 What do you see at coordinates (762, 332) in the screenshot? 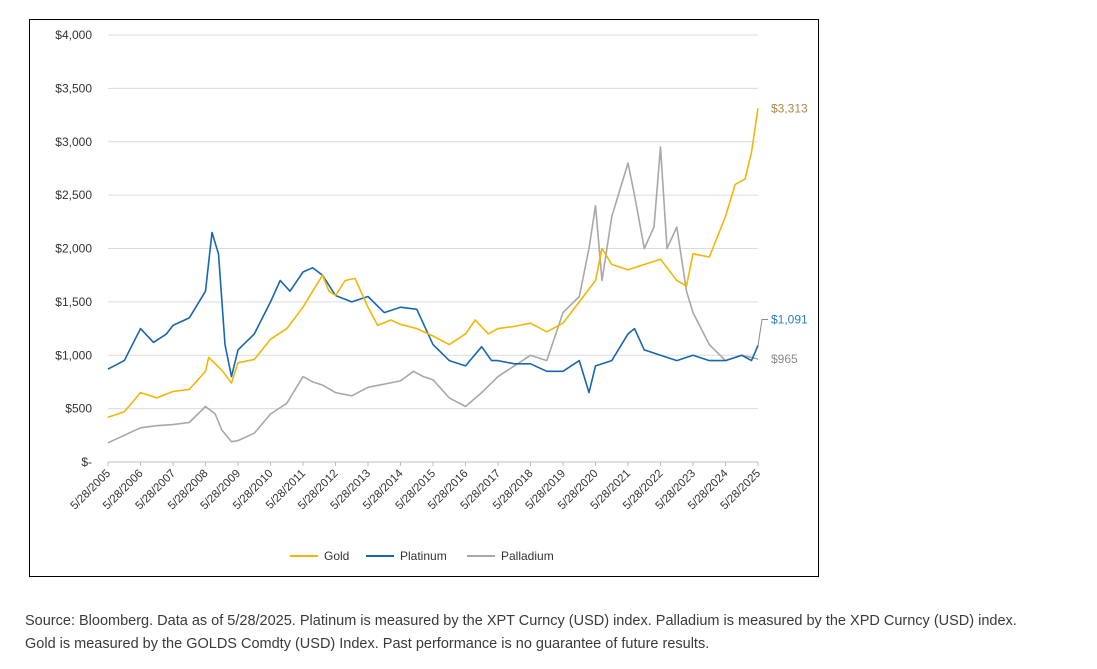
I see `end-label-leader` at bounding box center [762, 332].